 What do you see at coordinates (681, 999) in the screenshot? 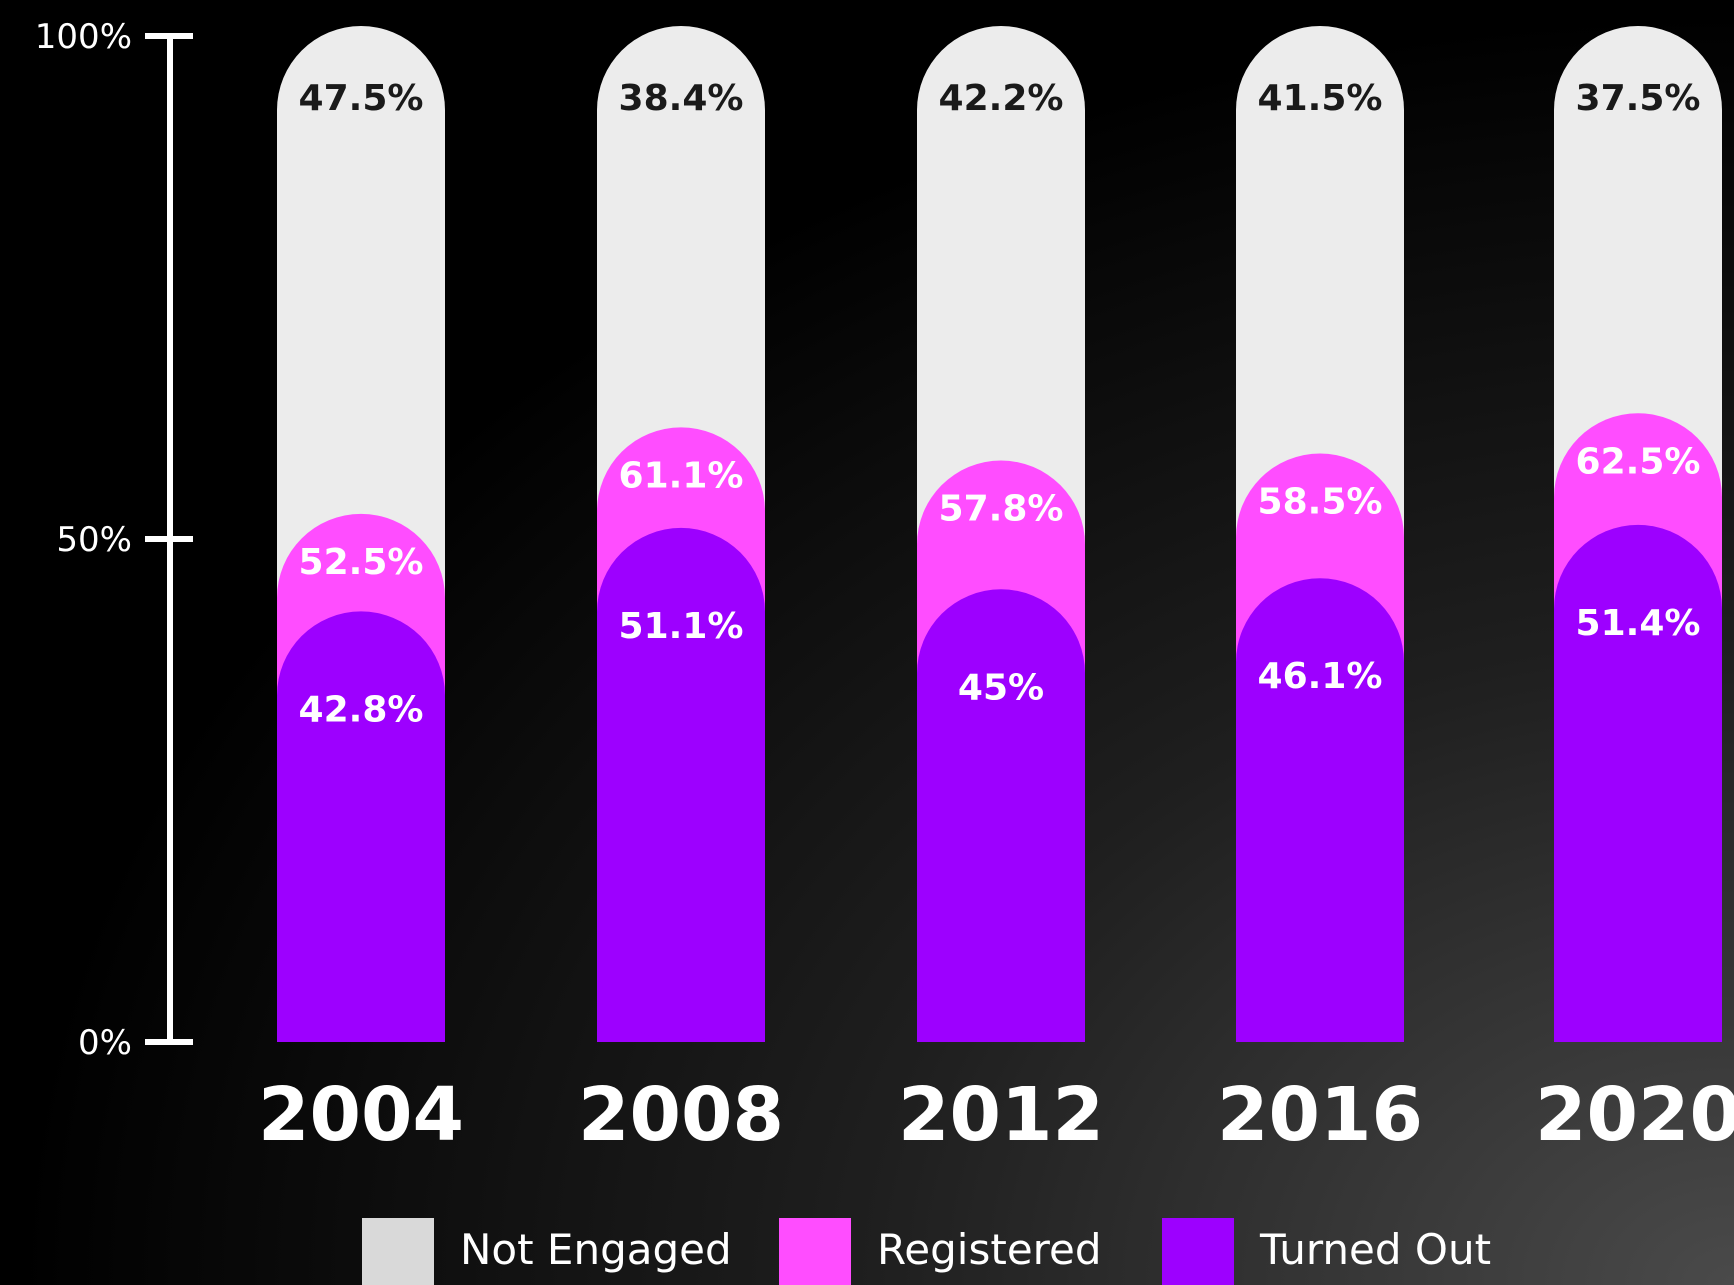
I see `bar-bottom-cap-2008` at bounding box center [681, 999].